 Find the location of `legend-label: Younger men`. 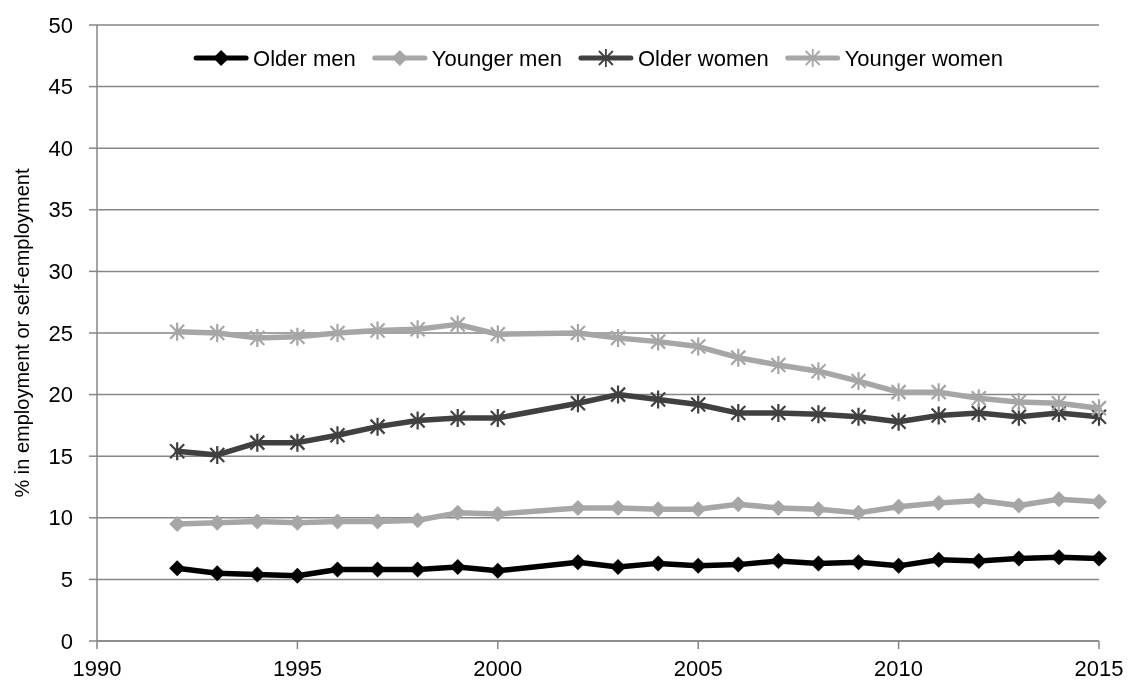

legend-label: Younger men is located at coordinates (496, 58).